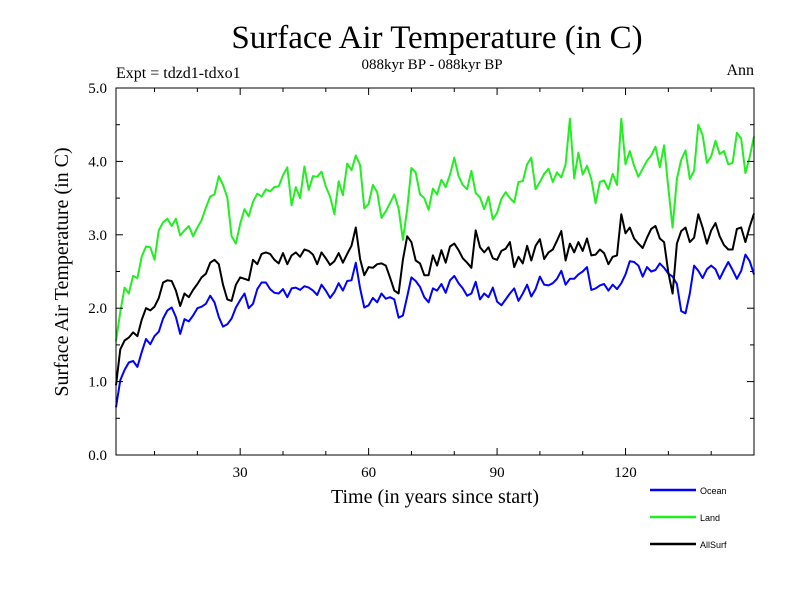 Image resolution: width=800 pixels, height=600 pixels. I want to click on legend-label-allsurf: AllSurf, so click(713, 545).